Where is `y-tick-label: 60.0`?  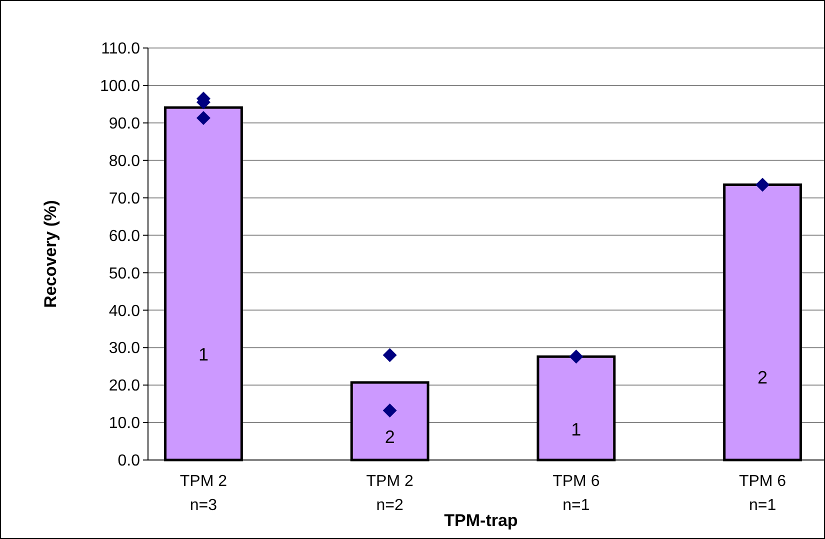
y-tick-label: 60.0 is located at coordinates (124, 236).